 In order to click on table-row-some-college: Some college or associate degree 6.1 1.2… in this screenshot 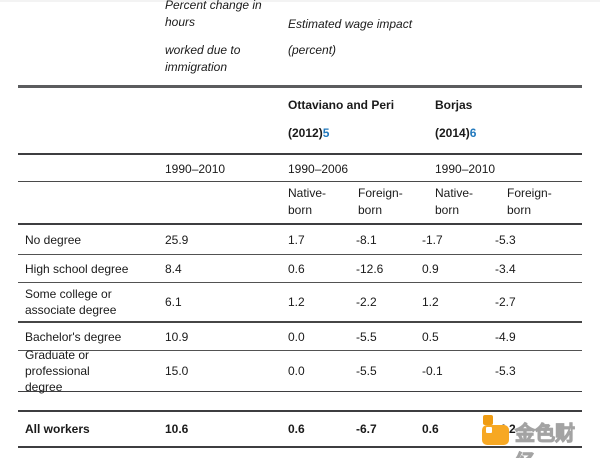, I will do `click(300, 303)`.